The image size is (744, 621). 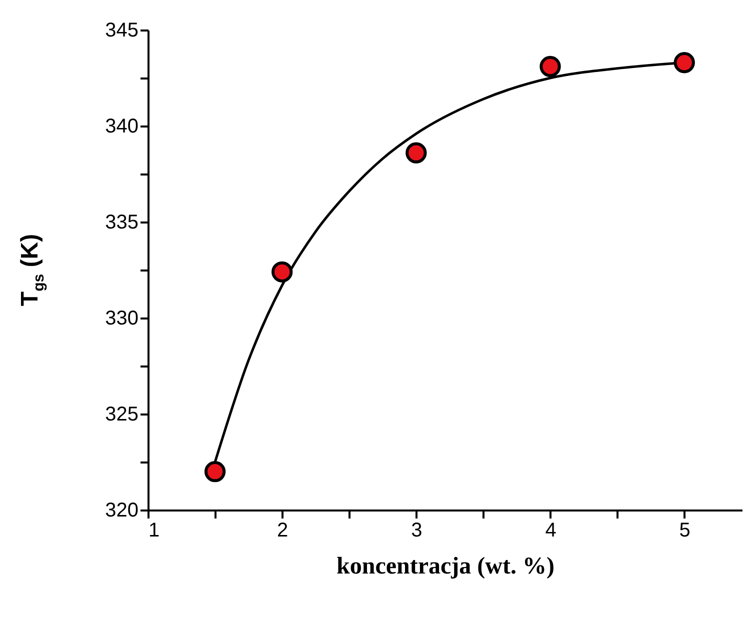 What do you see at coordinates (121, 223) in the screenshot?
I see `y-tick-label: 335` at bounding box center [121, 223].